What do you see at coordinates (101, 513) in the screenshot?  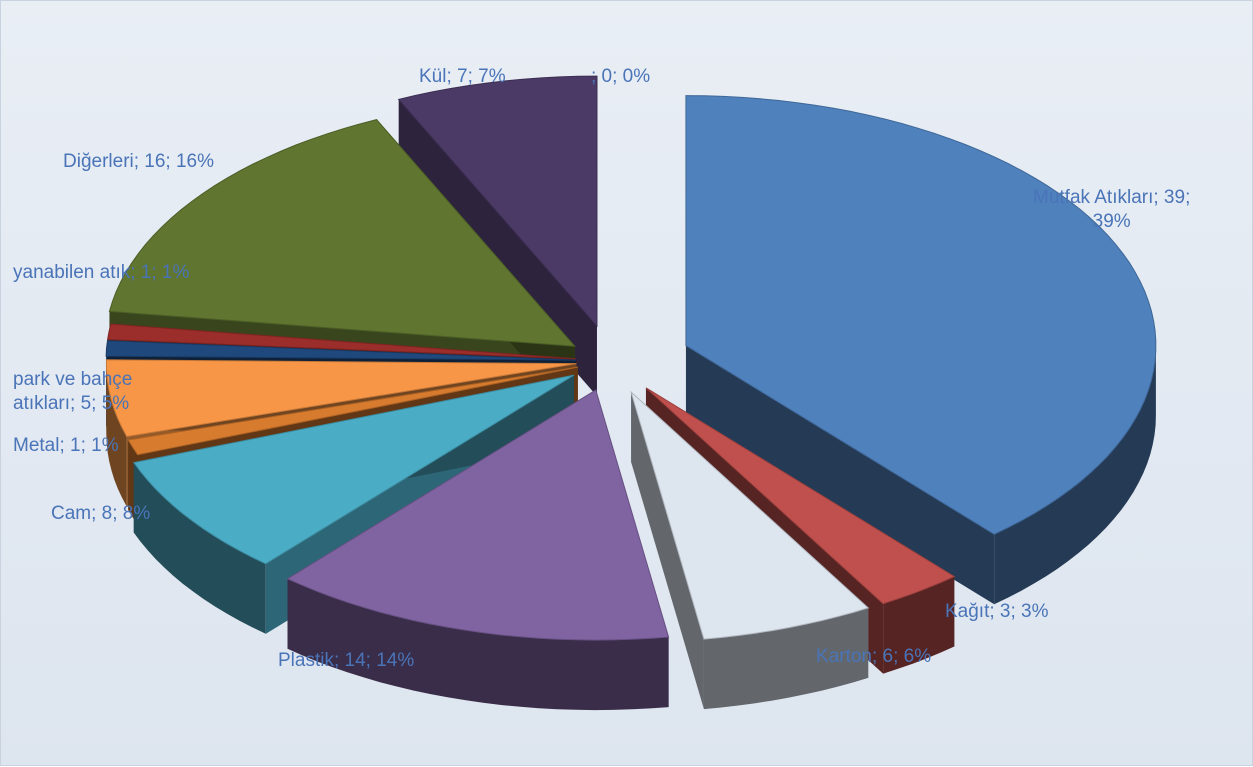 I see `data-label-cam: Cam; 8; 8%` at bounding box center [101, 513].